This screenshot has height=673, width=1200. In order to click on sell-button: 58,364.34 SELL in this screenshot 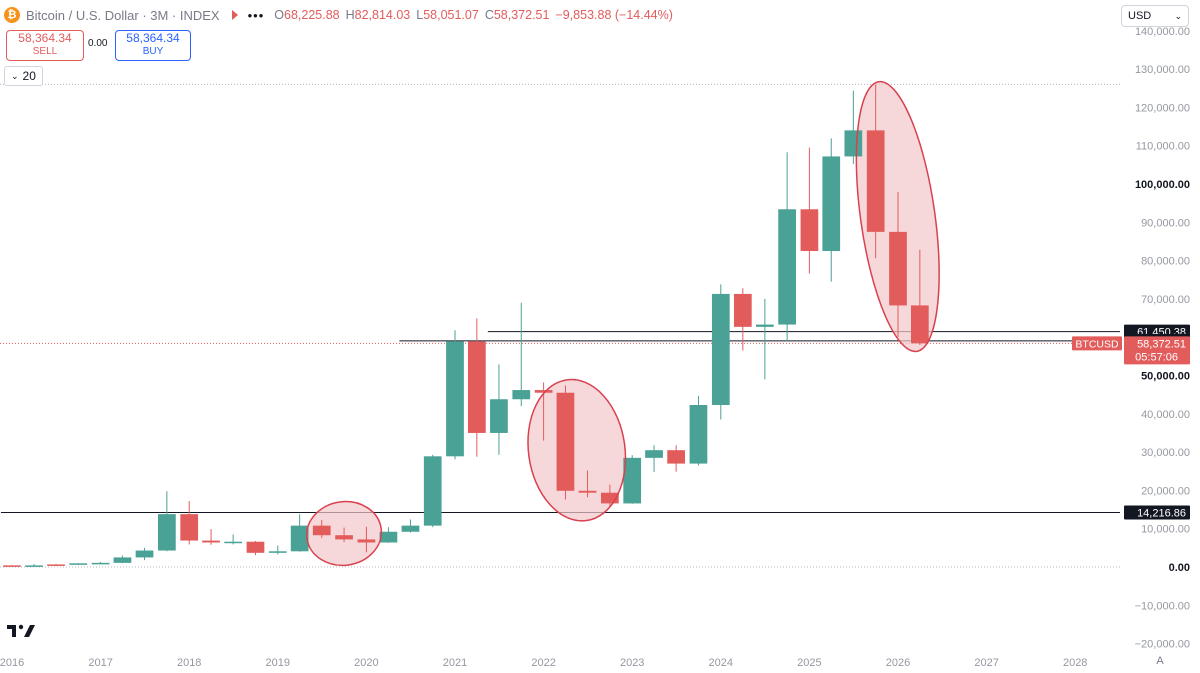, I will do `click(45, 45)`.